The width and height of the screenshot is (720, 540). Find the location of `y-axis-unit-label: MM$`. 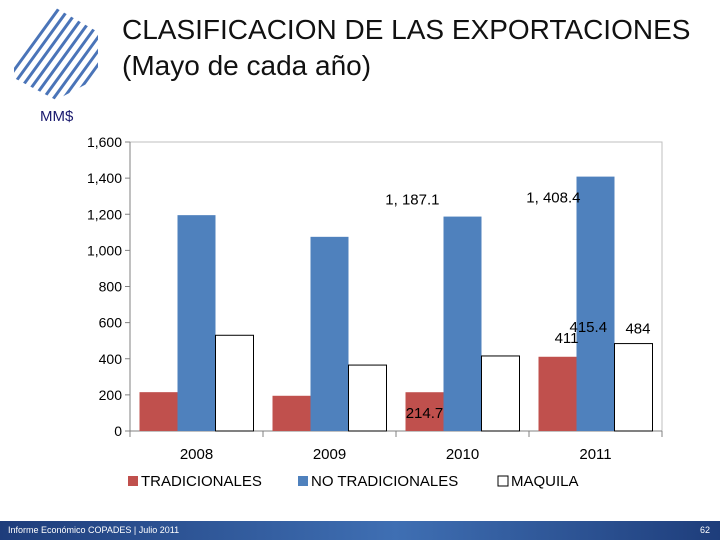

y-axis-unit-label: MM$ is located at coordinates (57, 116).